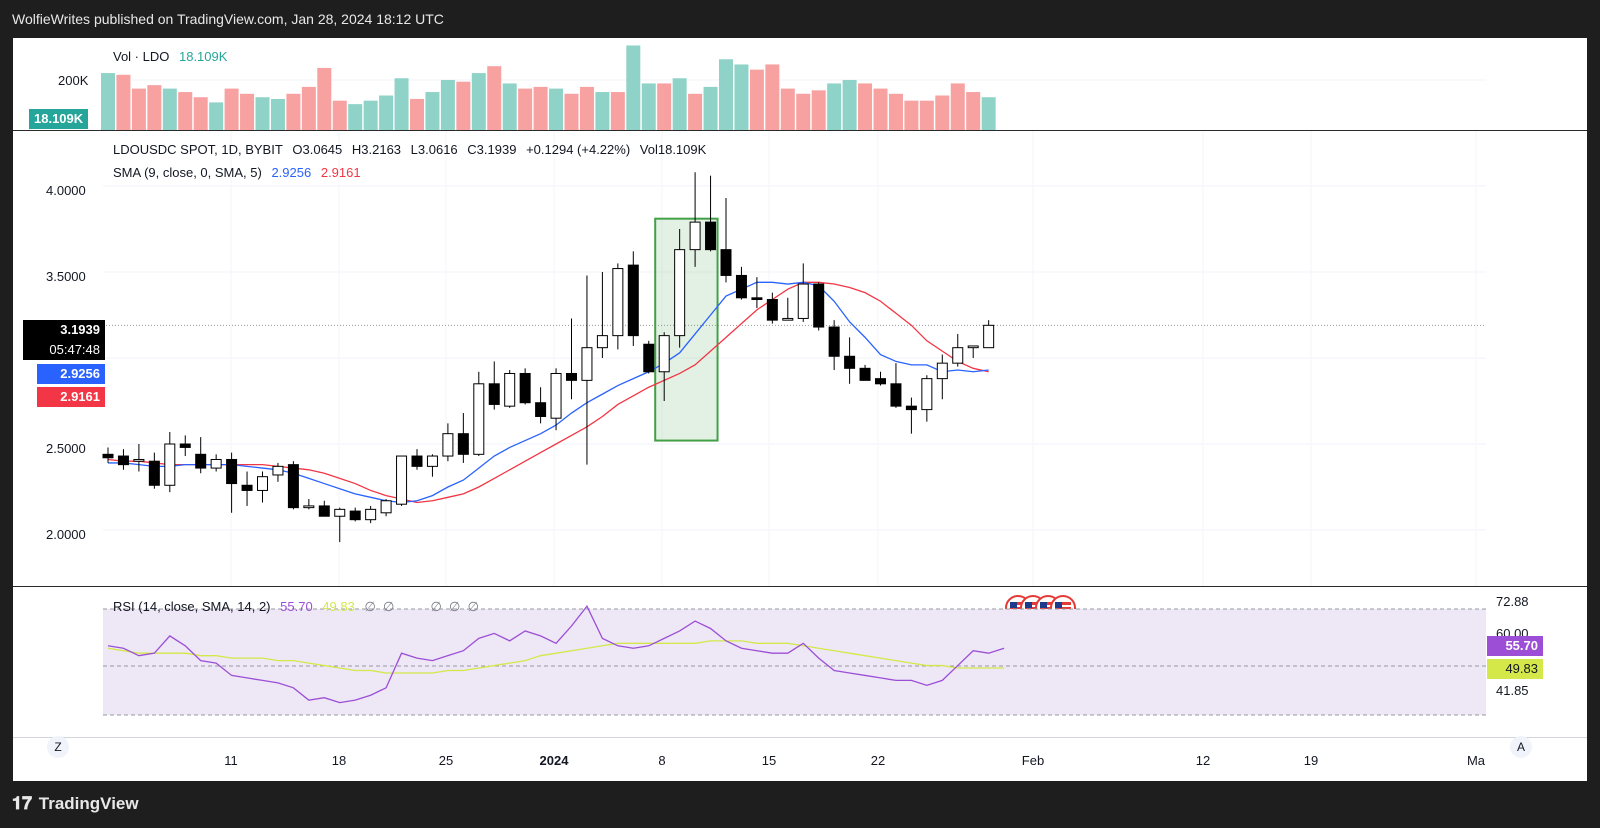 This screenshot has width=1600, height=828. Describe the element at coordinates (1515, 669) in the screenshot. I see `rsi-ma-badge: 49.83` at that location.